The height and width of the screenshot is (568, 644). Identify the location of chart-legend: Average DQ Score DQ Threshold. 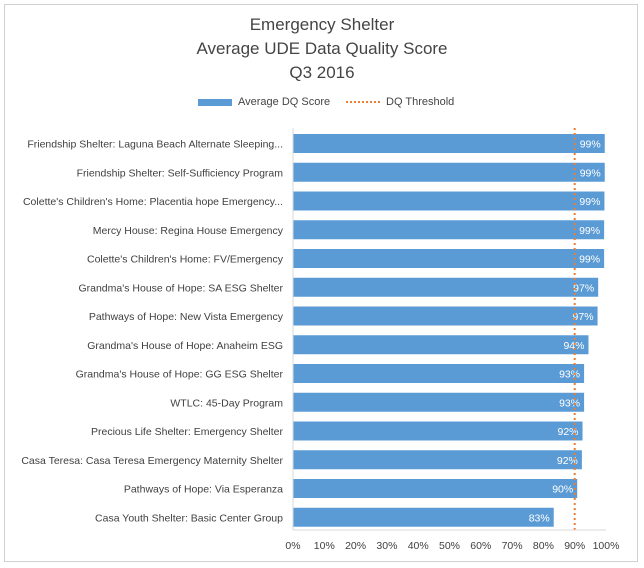
(322, 102).